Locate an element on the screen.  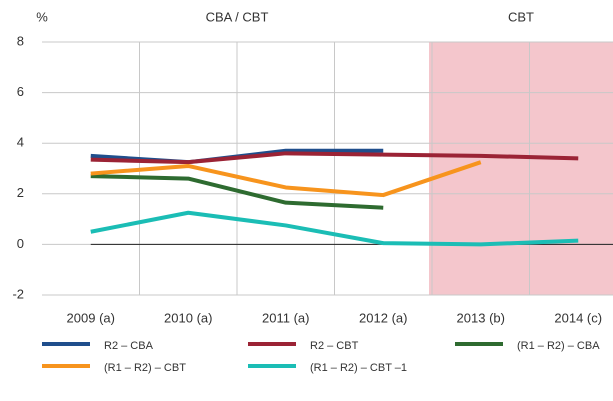
legend-label: (R1 – R2) – CBA is located at coordinates (558, 346).